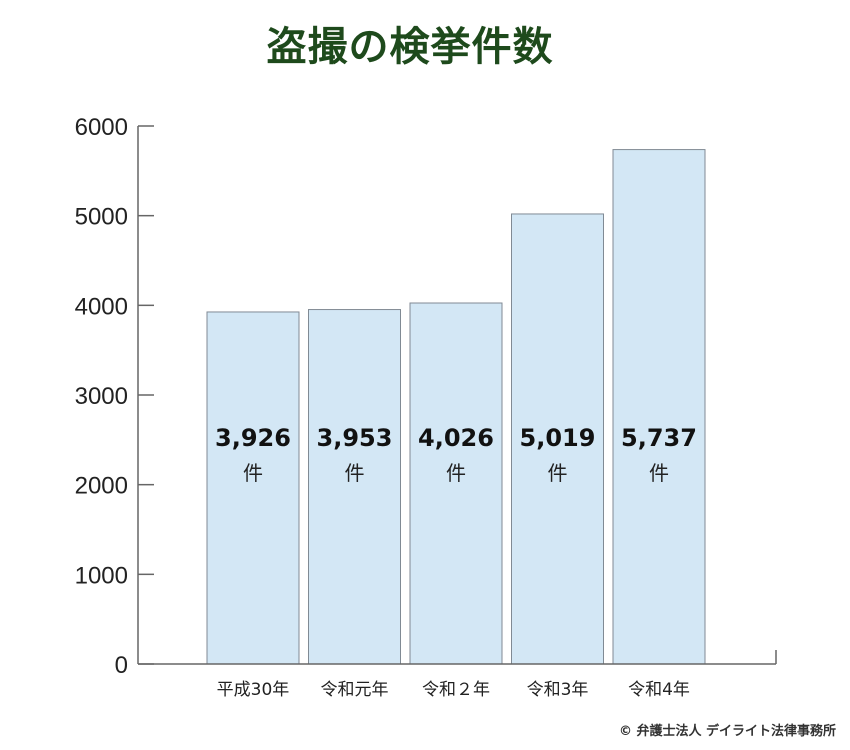  Describe the element at coordinates (558, 690) in the screenshot. I see `x-category-label: 令和3年` at that location.